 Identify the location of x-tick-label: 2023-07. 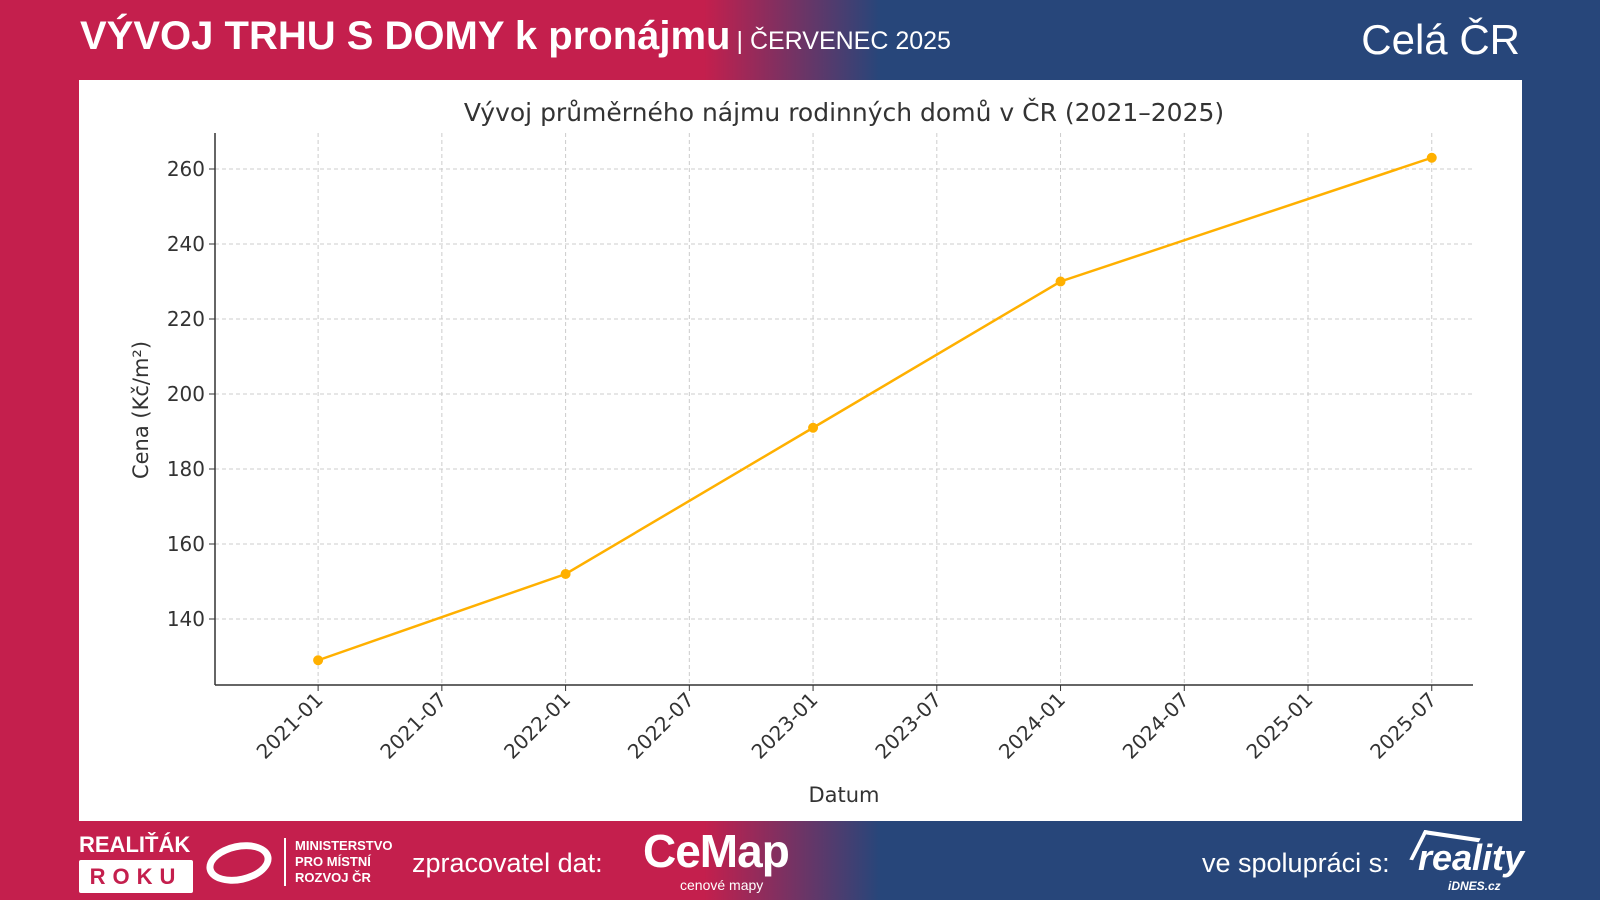
(908, 726).